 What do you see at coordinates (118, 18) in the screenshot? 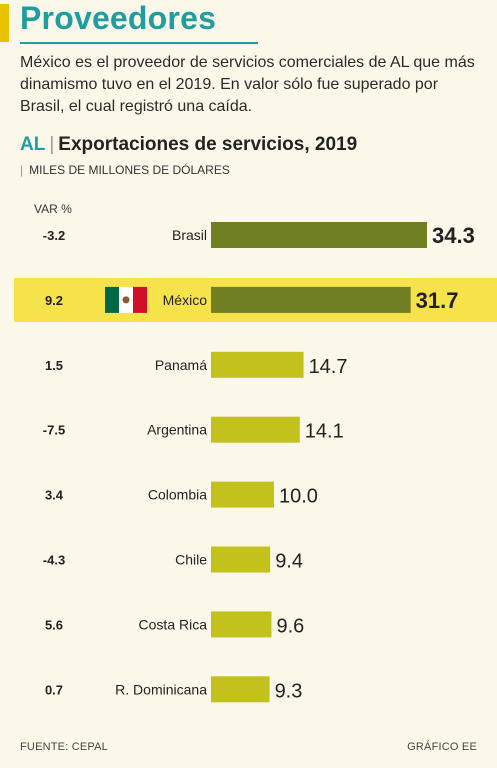
I see `page-title: Proveedores` at bounding box center [118, 18].